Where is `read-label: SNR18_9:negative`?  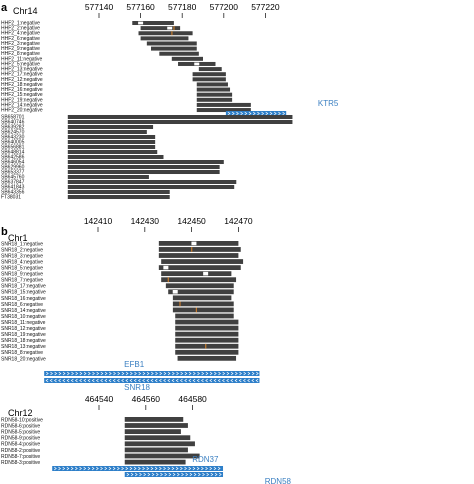 read-label: SNR18_9:negative is located at coordinates (22, 275).